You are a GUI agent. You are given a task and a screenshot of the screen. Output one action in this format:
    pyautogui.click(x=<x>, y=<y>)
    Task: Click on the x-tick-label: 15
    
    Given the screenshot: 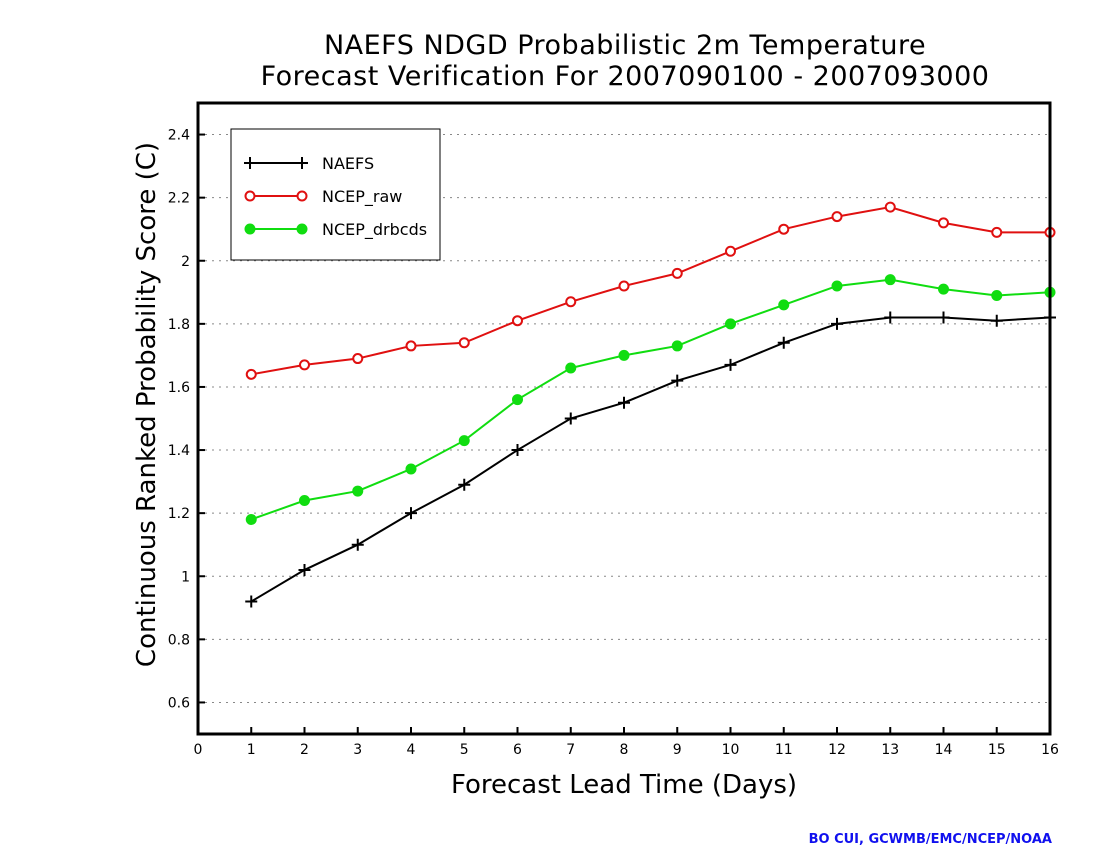 What is the action you would take?
    pyautogui.click(x=997, y=750)
    